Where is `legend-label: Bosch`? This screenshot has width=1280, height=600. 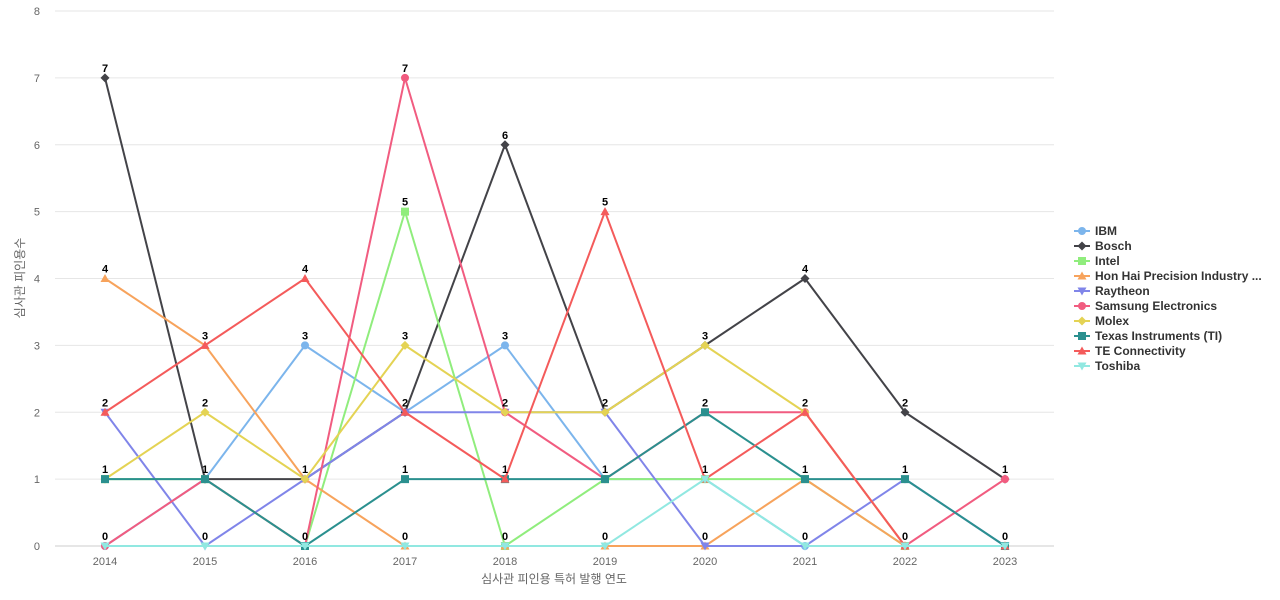 legend-label: Bosch is located at coordinates (1113, 246).